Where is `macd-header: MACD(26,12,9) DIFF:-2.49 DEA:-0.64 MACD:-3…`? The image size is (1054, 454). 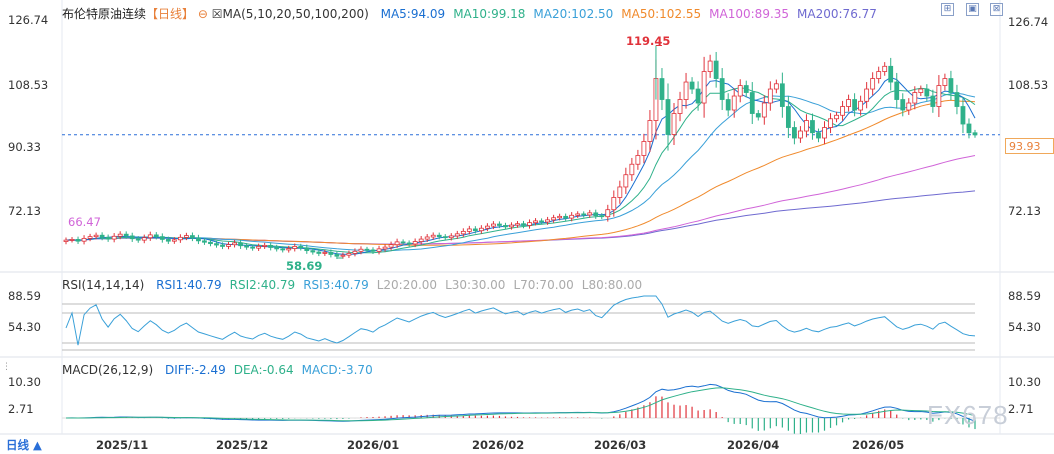
macd-header: MACD(26,12,9) DIFF:-2.49 DEA:-0.64 MACD:-3… is located at coordinates (217, 370).